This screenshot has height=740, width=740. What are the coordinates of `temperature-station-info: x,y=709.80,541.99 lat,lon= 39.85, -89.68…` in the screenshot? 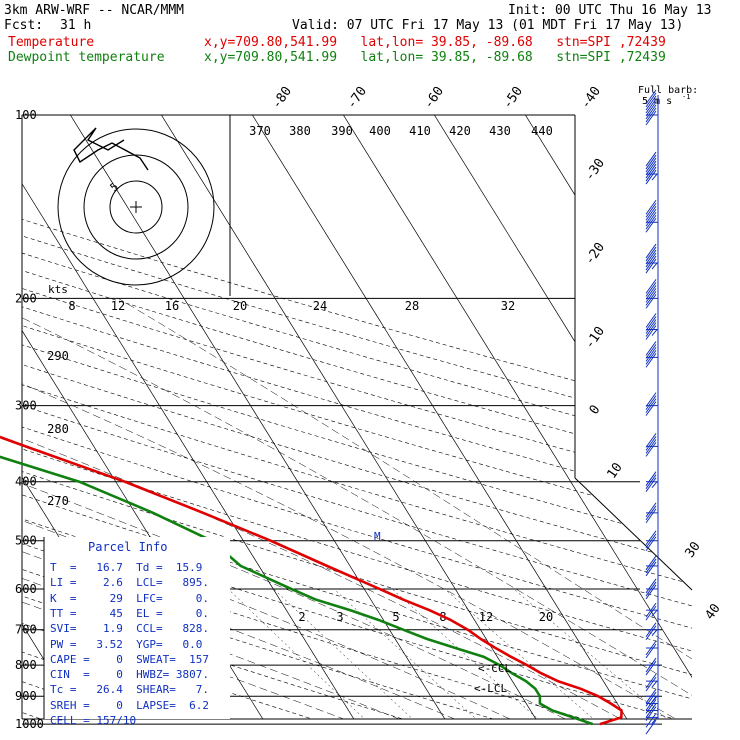 It's located at (435, 42).